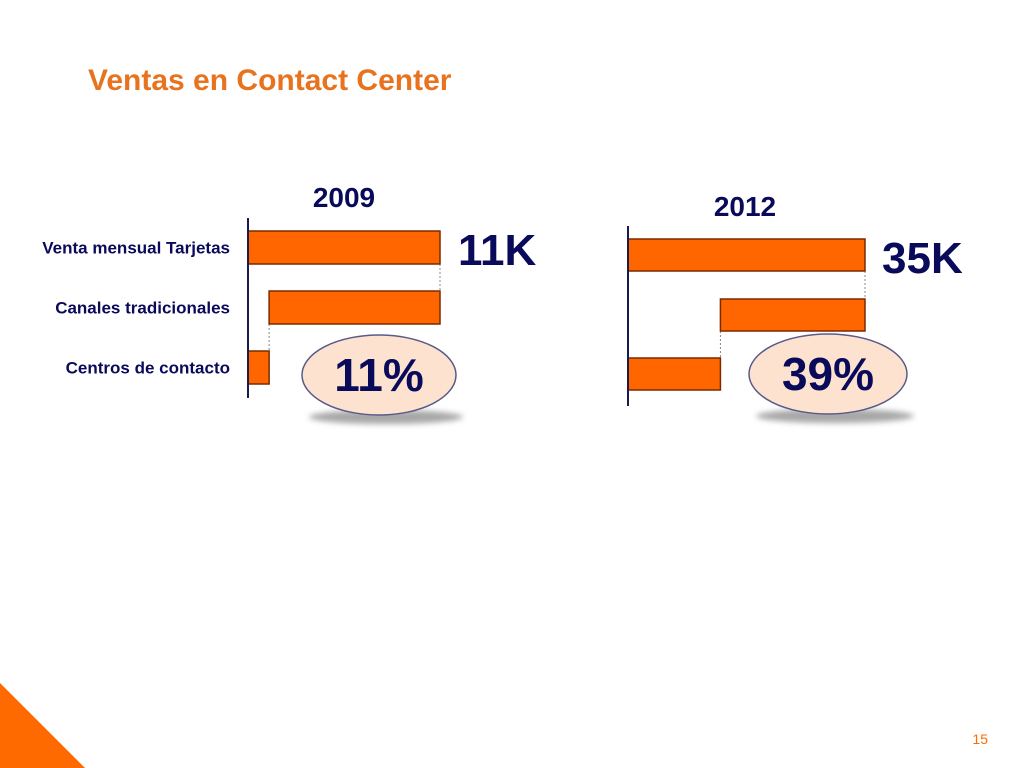 This screenshot has width=1024, height=768. I want to click on slide-title: Ventas en Contact Center, so click(270, 80).